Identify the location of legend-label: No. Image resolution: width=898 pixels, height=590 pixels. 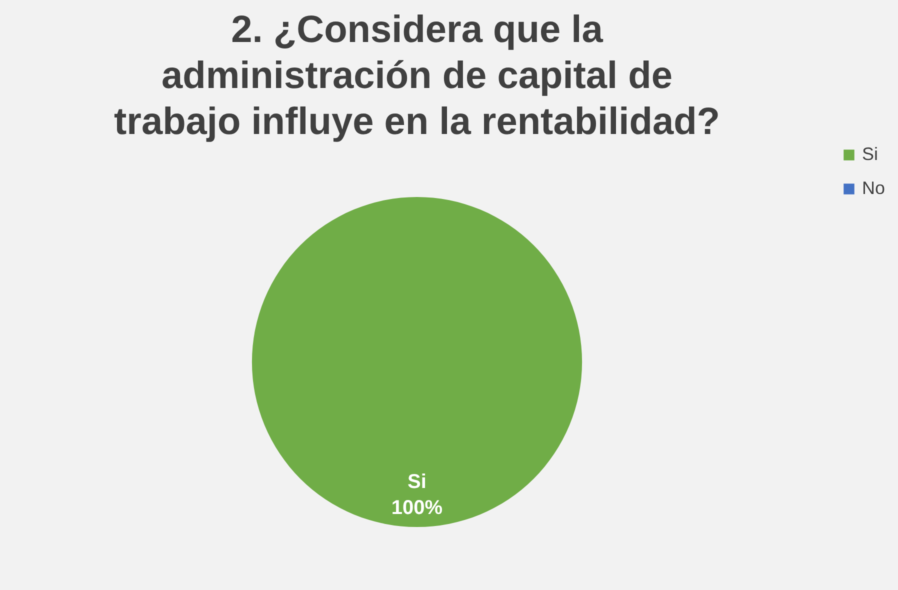
(874, 188).